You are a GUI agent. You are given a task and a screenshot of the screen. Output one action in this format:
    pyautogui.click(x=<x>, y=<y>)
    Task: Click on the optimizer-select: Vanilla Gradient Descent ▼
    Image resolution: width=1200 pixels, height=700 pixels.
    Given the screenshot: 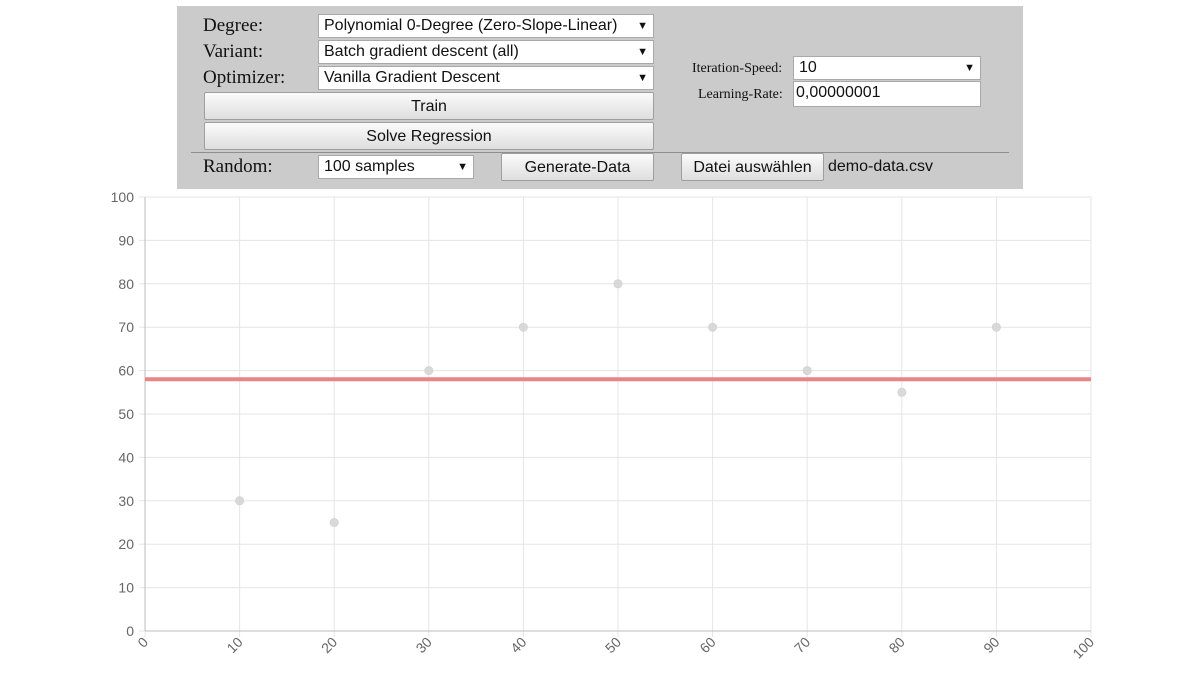 What is the action you would take?
    pyautogui.click(x=486, y=78)
    